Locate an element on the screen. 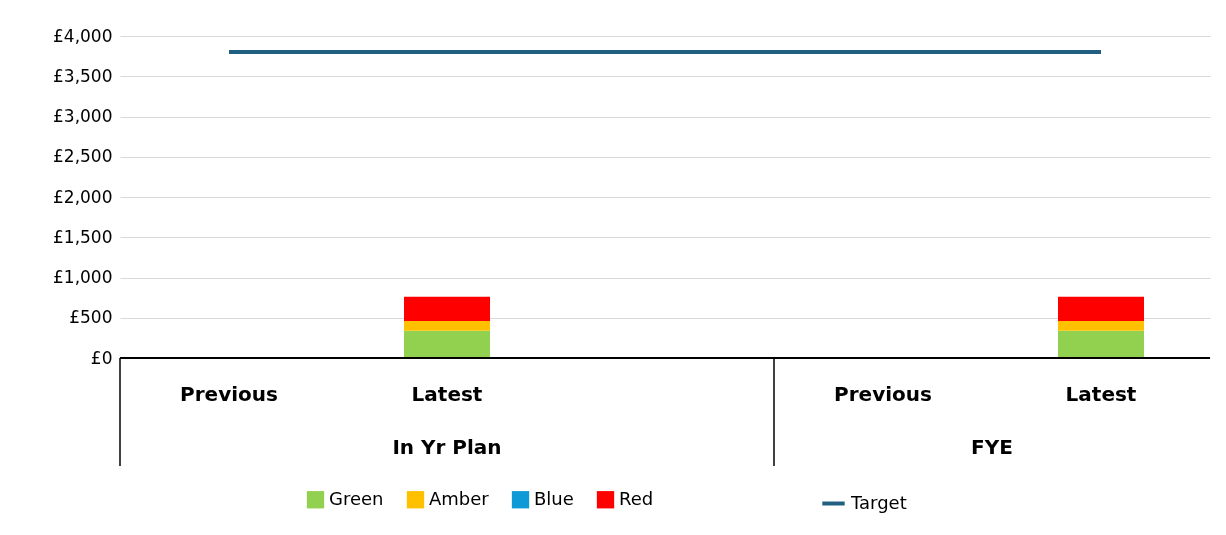 Image resolution: width=1226 pixels, height=535 pixels. y-tick-label: £3,500 is located at coordinates (83, 75).